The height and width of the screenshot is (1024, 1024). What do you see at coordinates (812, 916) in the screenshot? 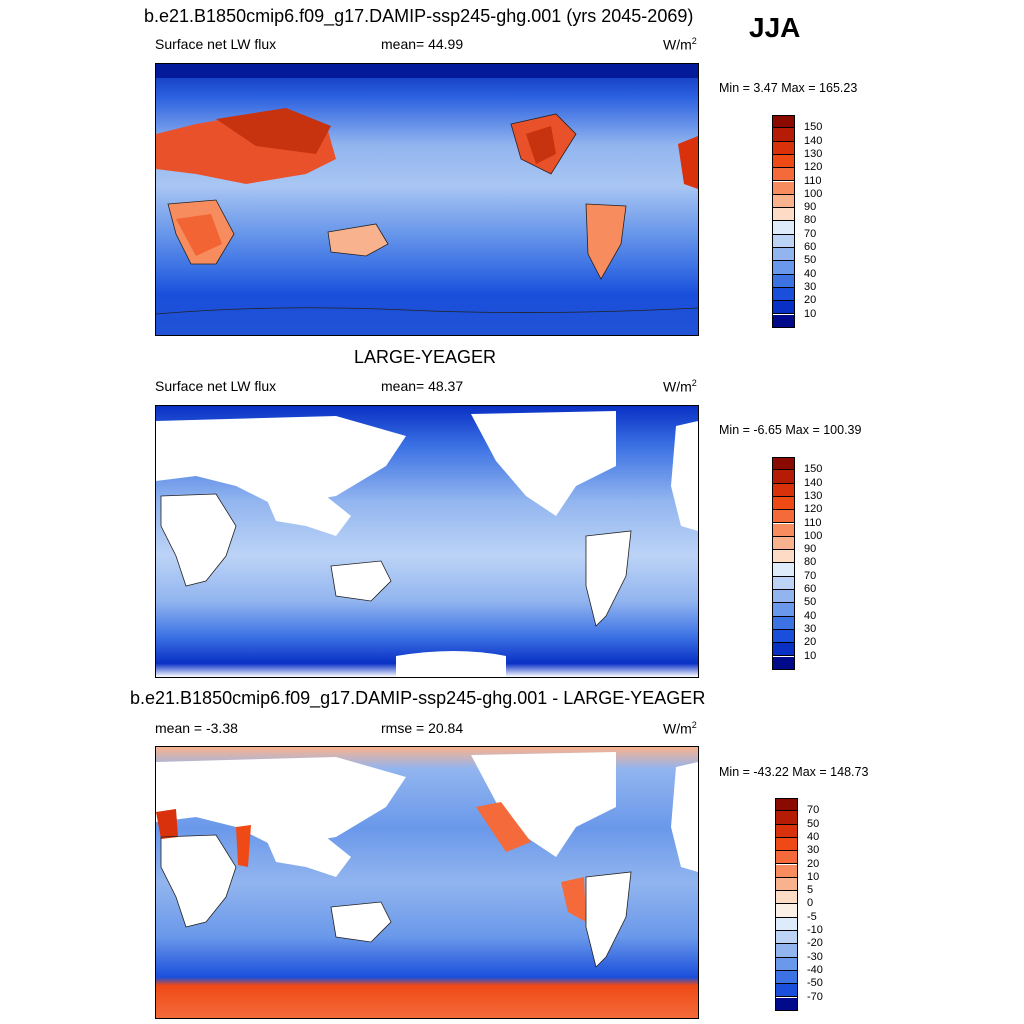
I see `colorbar-tick-label: -5` at bounding box center [812, 916].